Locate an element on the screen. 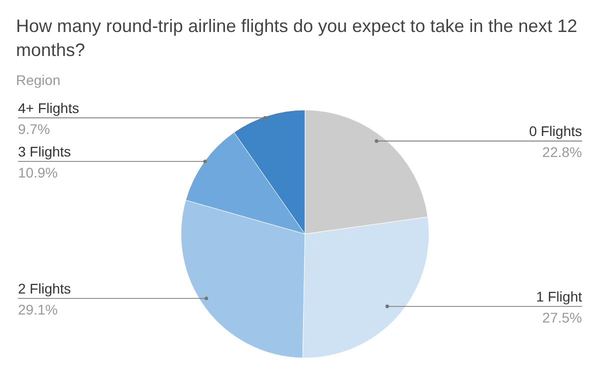  data-label: 10.9% is located at coordinates (38, 172).